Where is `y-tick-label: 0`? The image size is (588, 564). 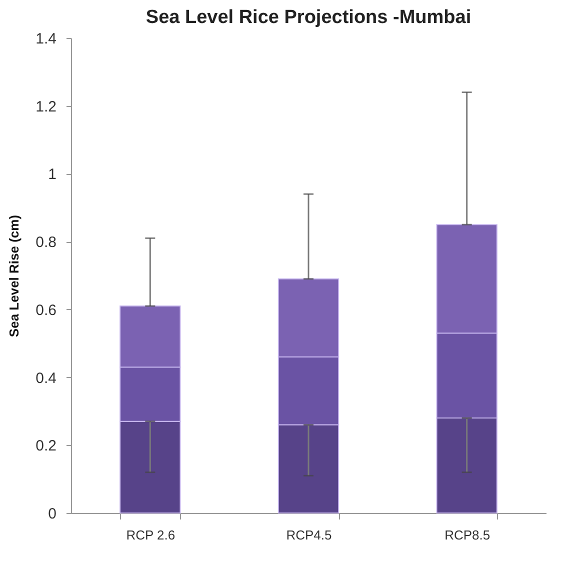 y-tick-label: 0 is located at coordinates (52, 514).